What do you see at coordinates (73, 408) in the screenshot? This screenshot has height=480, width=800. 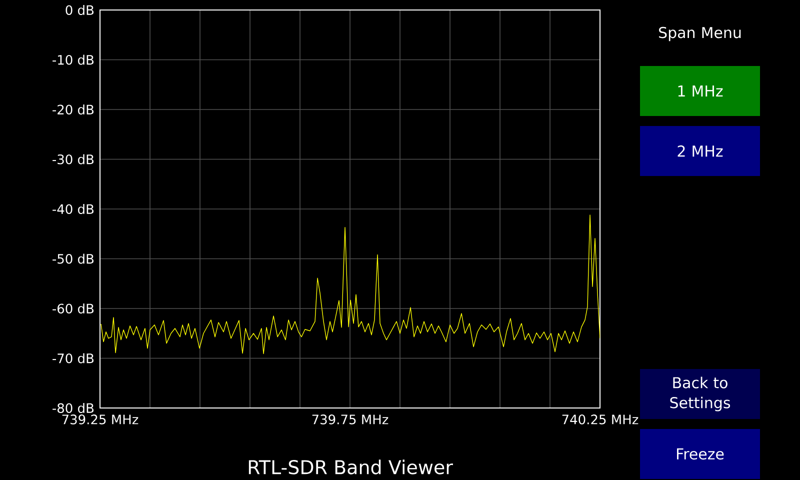 I see `y-tick-label: -80 dB` at bounding box center [73, 408].